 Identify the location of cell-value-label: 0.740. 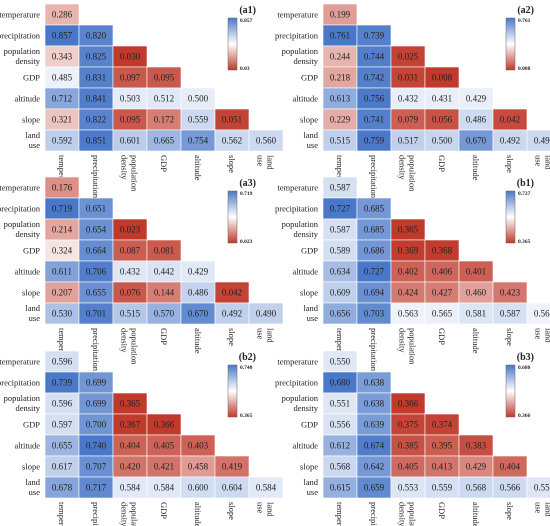
(96, 446).